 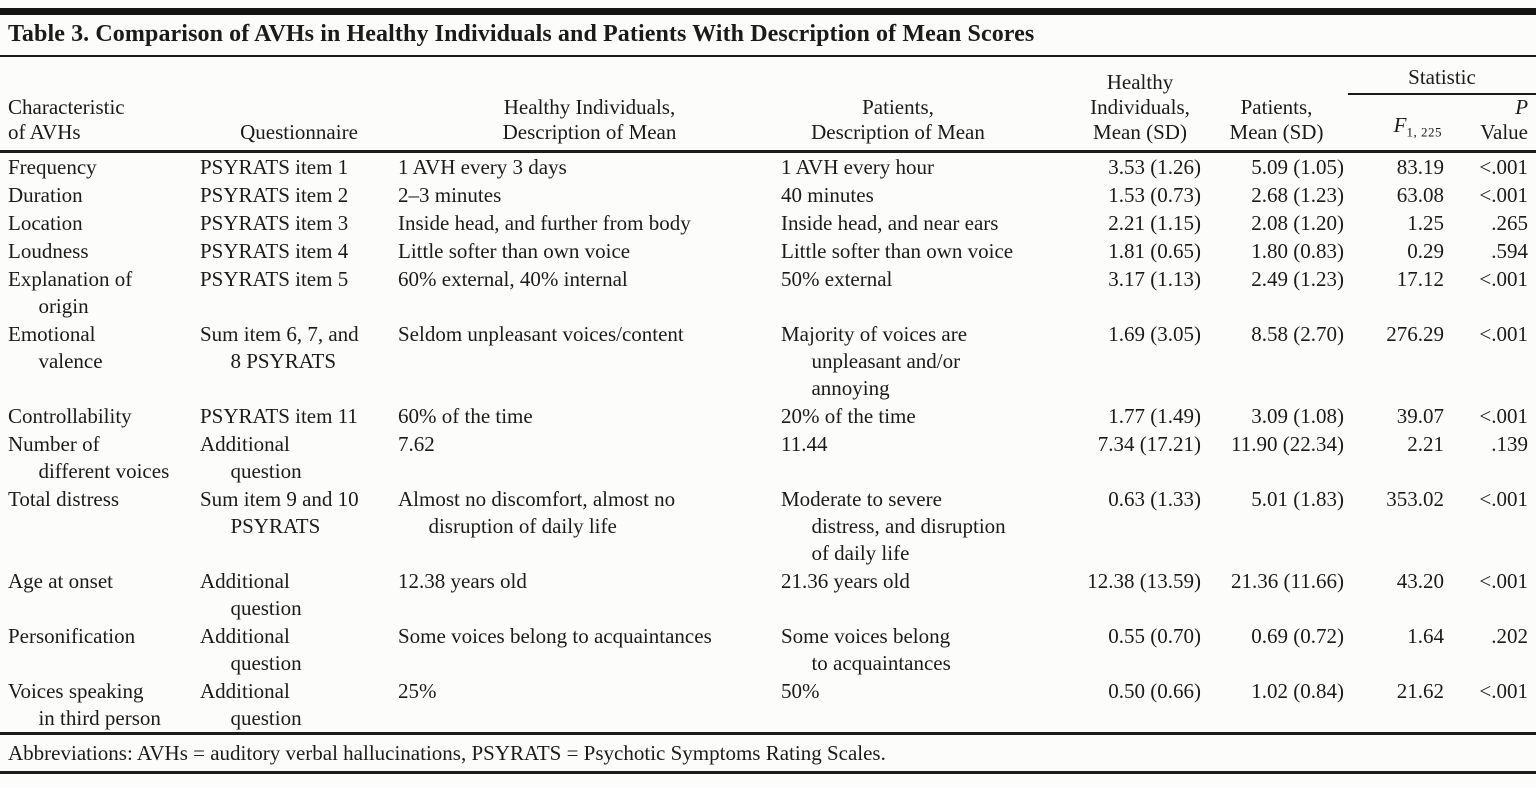 What do you see at coordinates (279, 512) in the screenshot?
I see `cell-questionnaire: Sum item 9 and 10 PSYRATS` at bounding box center [279, 512].